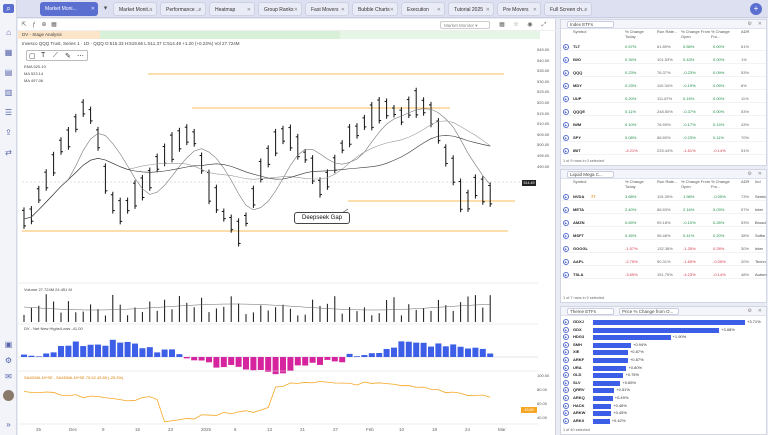 This screenshot has height=435, width=768. What do you see at coordinates (183, 9) in the screenshot?
I see `tab-performance: Performance ... ✕` at bounding box center [183, 9].